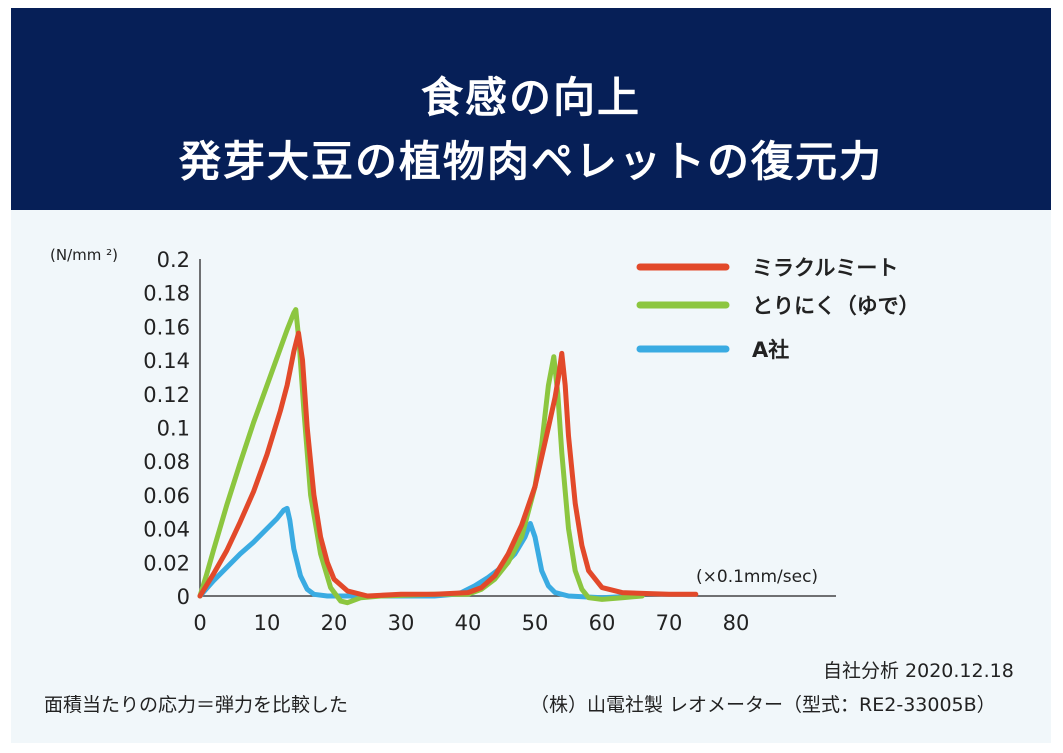  Describe the element at coordinates (918, 671) in the screenshot. I see `source-date: 自社分析 2020.12.18` at that location.